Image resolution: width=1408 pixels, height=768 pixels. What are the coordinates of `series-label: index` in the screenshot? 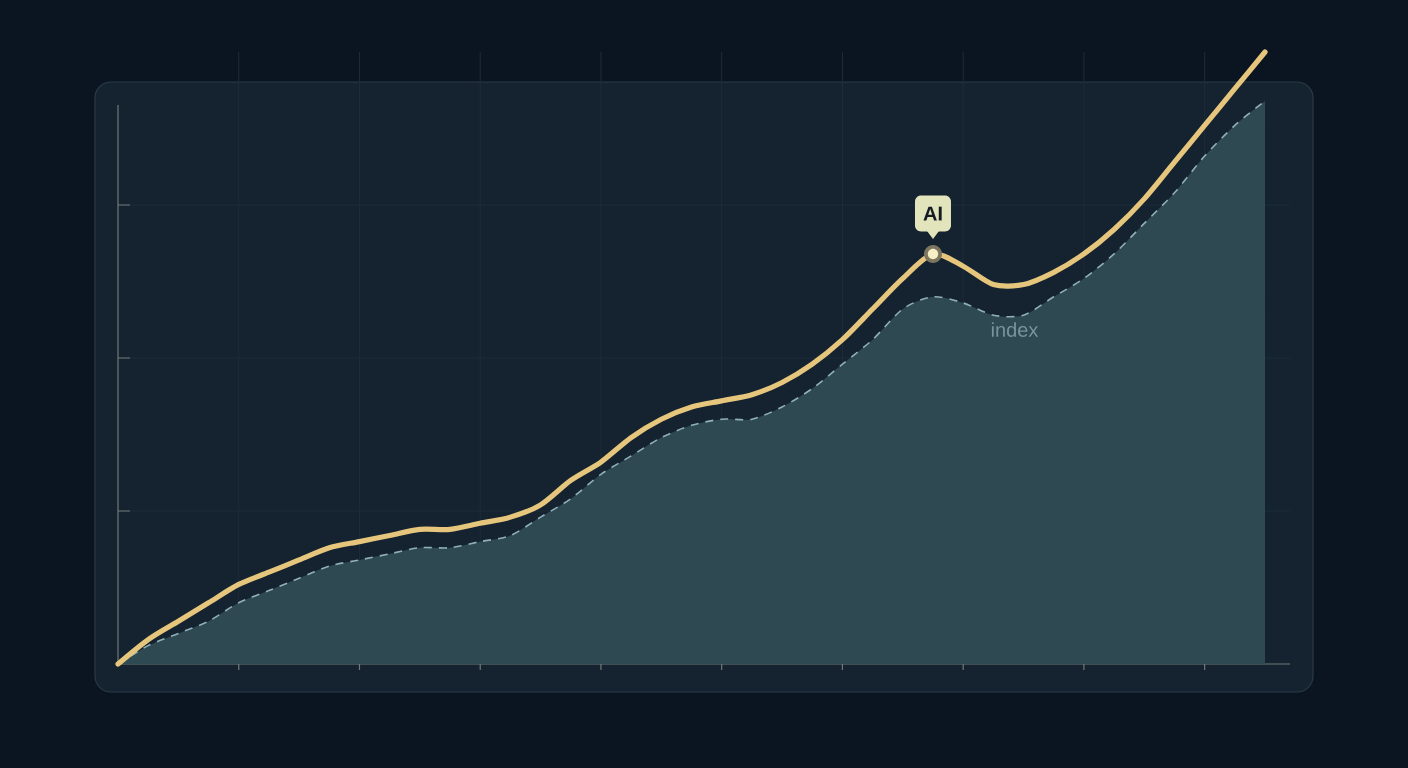 It's located at (1015, 329).